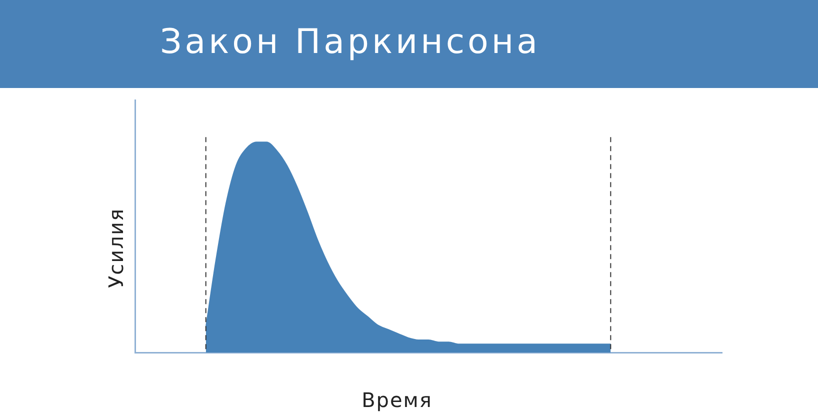 This screenshot has width=818, height=418. I want to click on y-axis-title: Усилия, so click(116, 248).